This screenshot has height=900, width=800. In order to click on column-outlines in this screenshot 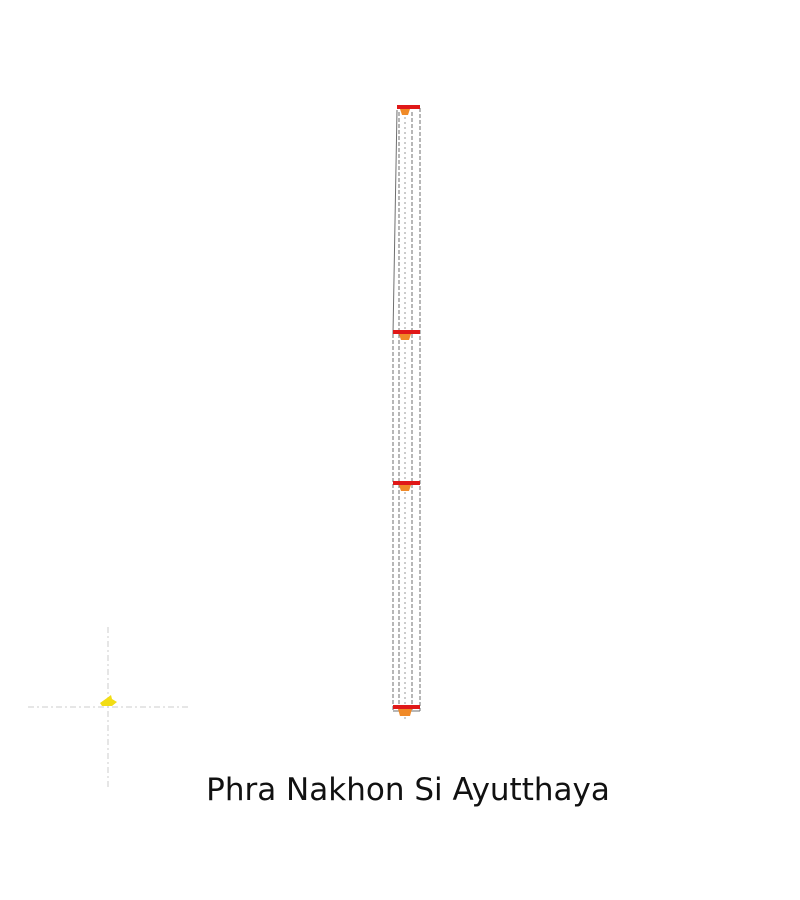, I will do `click(406, 414)`.